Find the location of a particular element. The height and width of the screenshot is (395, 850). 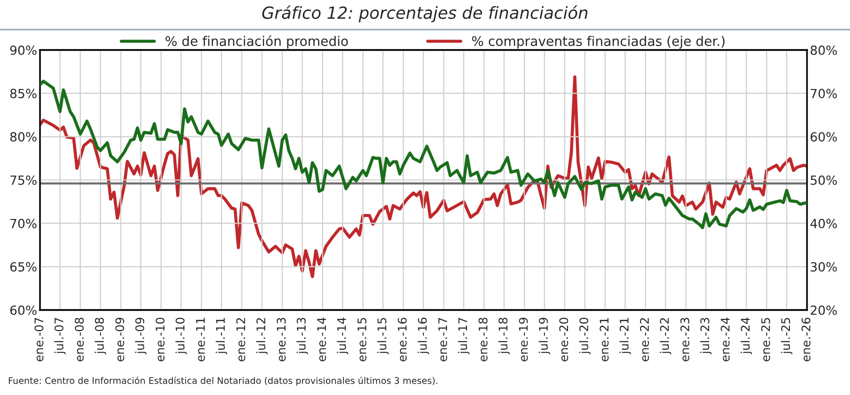

y2-tick-label: 30% is located at coordinates (823, 267).